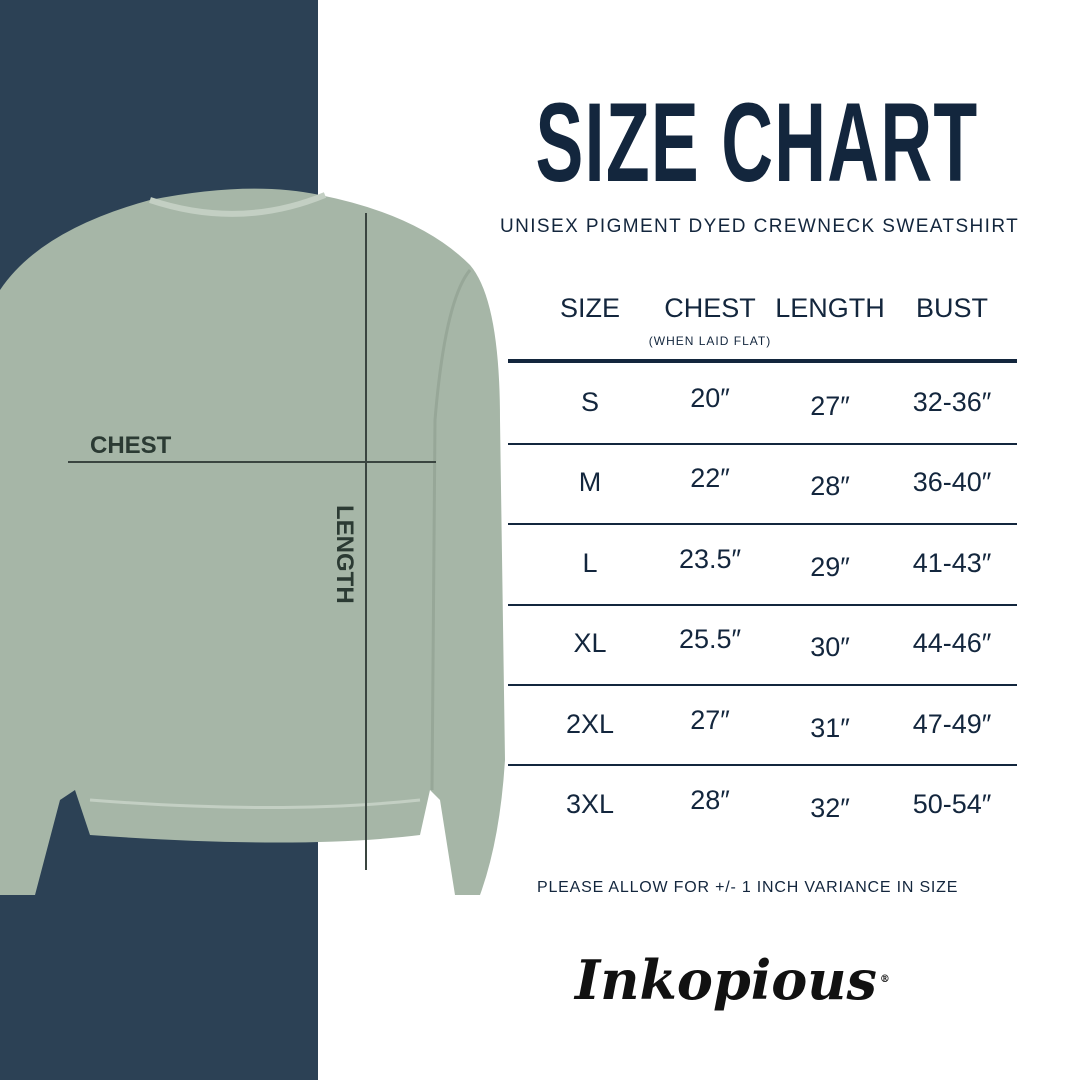  I want to click on row-bust-cell: 41-43″, so click(952, 562).